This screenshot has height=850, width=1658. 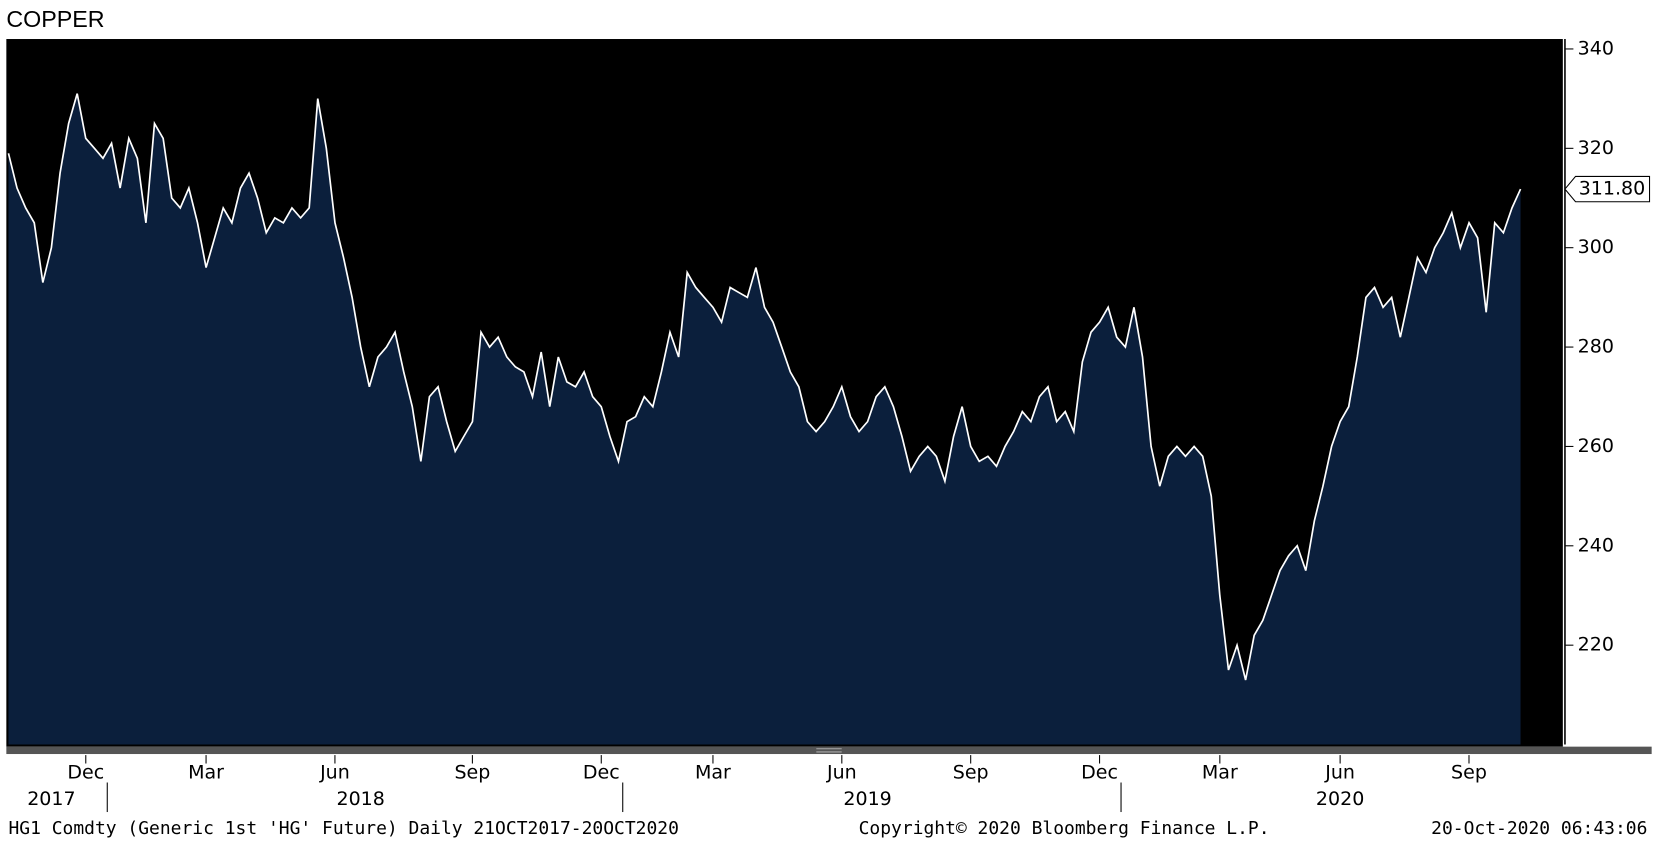 What do you see at coordinates (1340, 799) in the screenshot?
I see `year-label: 2020` at bounding box center [1340, 799].